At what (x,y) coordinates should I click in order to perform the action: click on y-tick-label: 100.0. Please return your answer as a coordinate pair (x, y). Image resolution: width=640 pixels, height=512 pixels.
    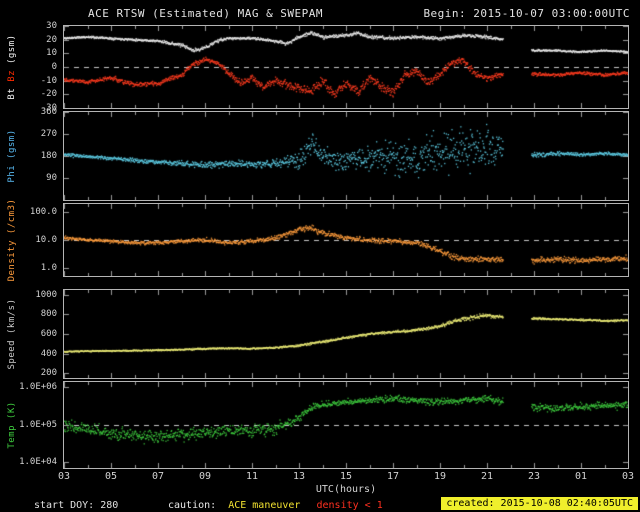
    Looking at the image, I should click on (43, 212).